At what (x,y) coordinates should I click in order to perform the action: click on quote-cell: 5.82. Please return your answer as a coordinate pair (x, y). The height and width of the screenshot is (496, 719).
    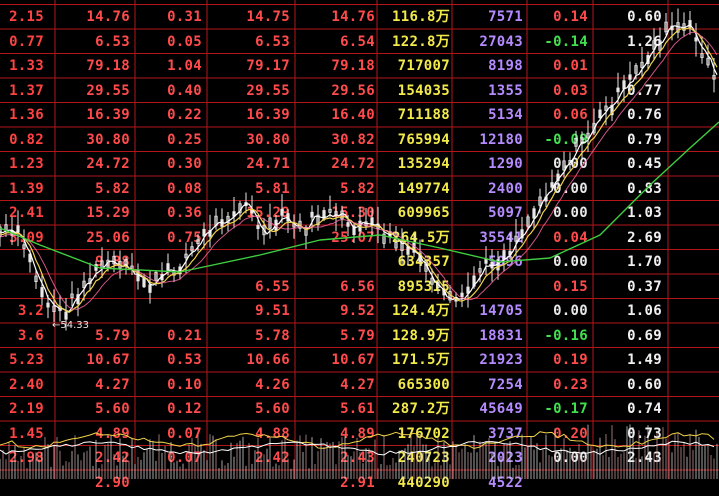
    Looking at the image, I should click on (112, 188).